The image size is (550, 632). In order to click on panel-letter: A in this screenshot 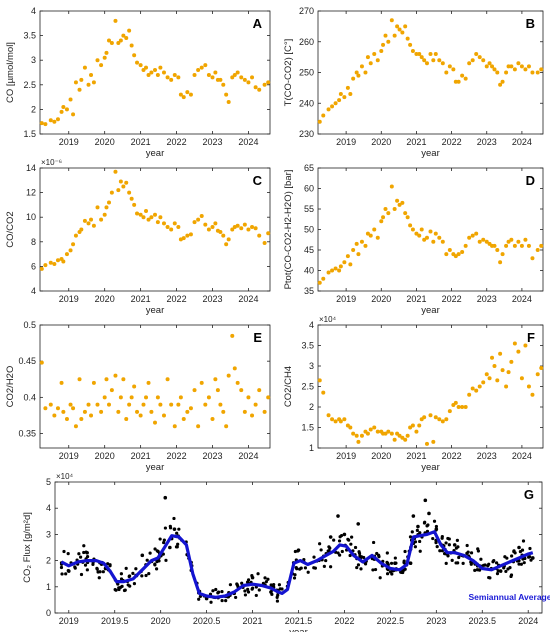, I will do `click(258, 23)`.